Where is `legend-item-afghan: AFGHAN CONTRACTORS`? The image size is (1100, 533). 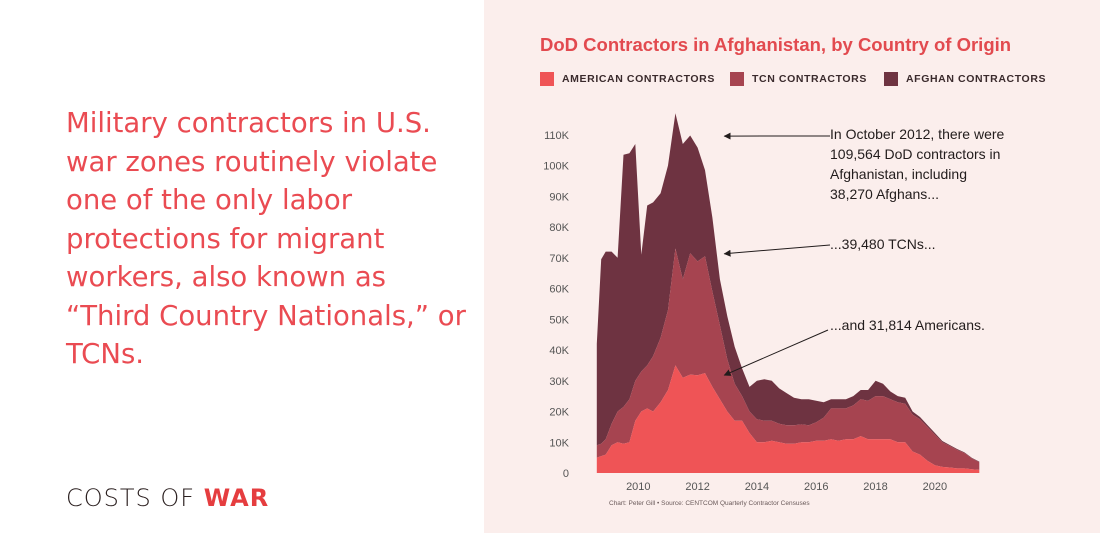
legend-item-afghan: AFGHAN CONTRACTORS is located at coordinates (965, 79).